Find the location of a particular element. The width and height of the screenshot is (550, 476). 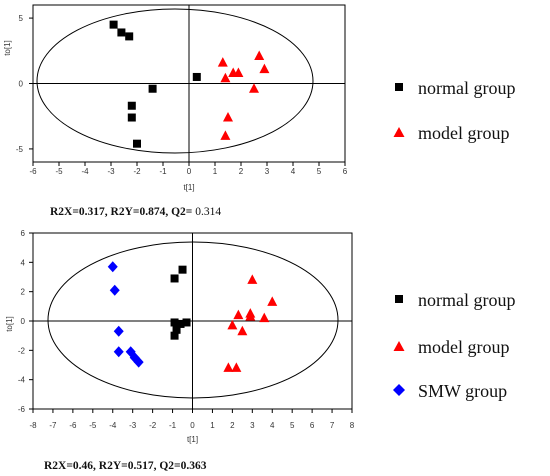

x-tick-label: 7 is located at coordinates (332, 425).